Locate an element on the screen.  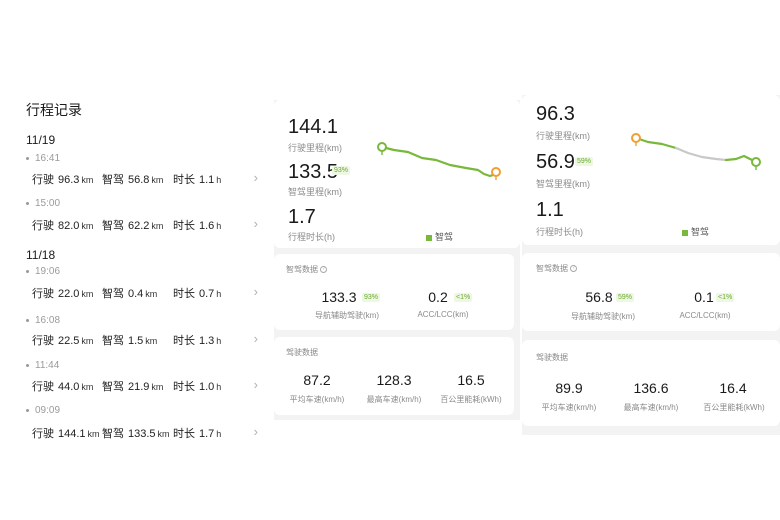
trip-time: 16:41 is located at coordinates (43, 158).